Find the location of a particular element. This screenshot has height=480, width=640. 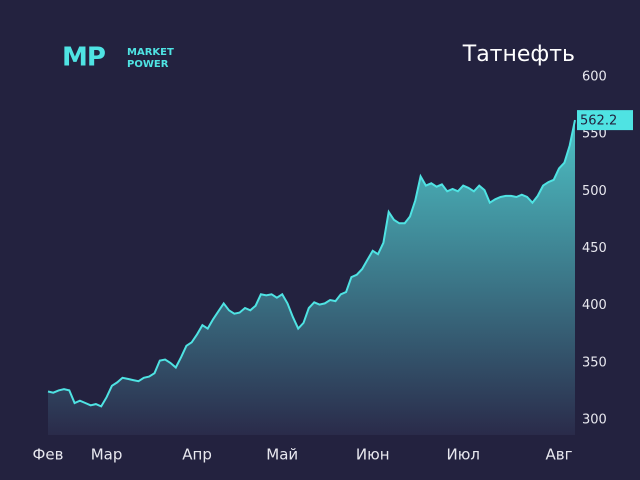

y-tick-label: 300 is located at coordinates (594, 420).